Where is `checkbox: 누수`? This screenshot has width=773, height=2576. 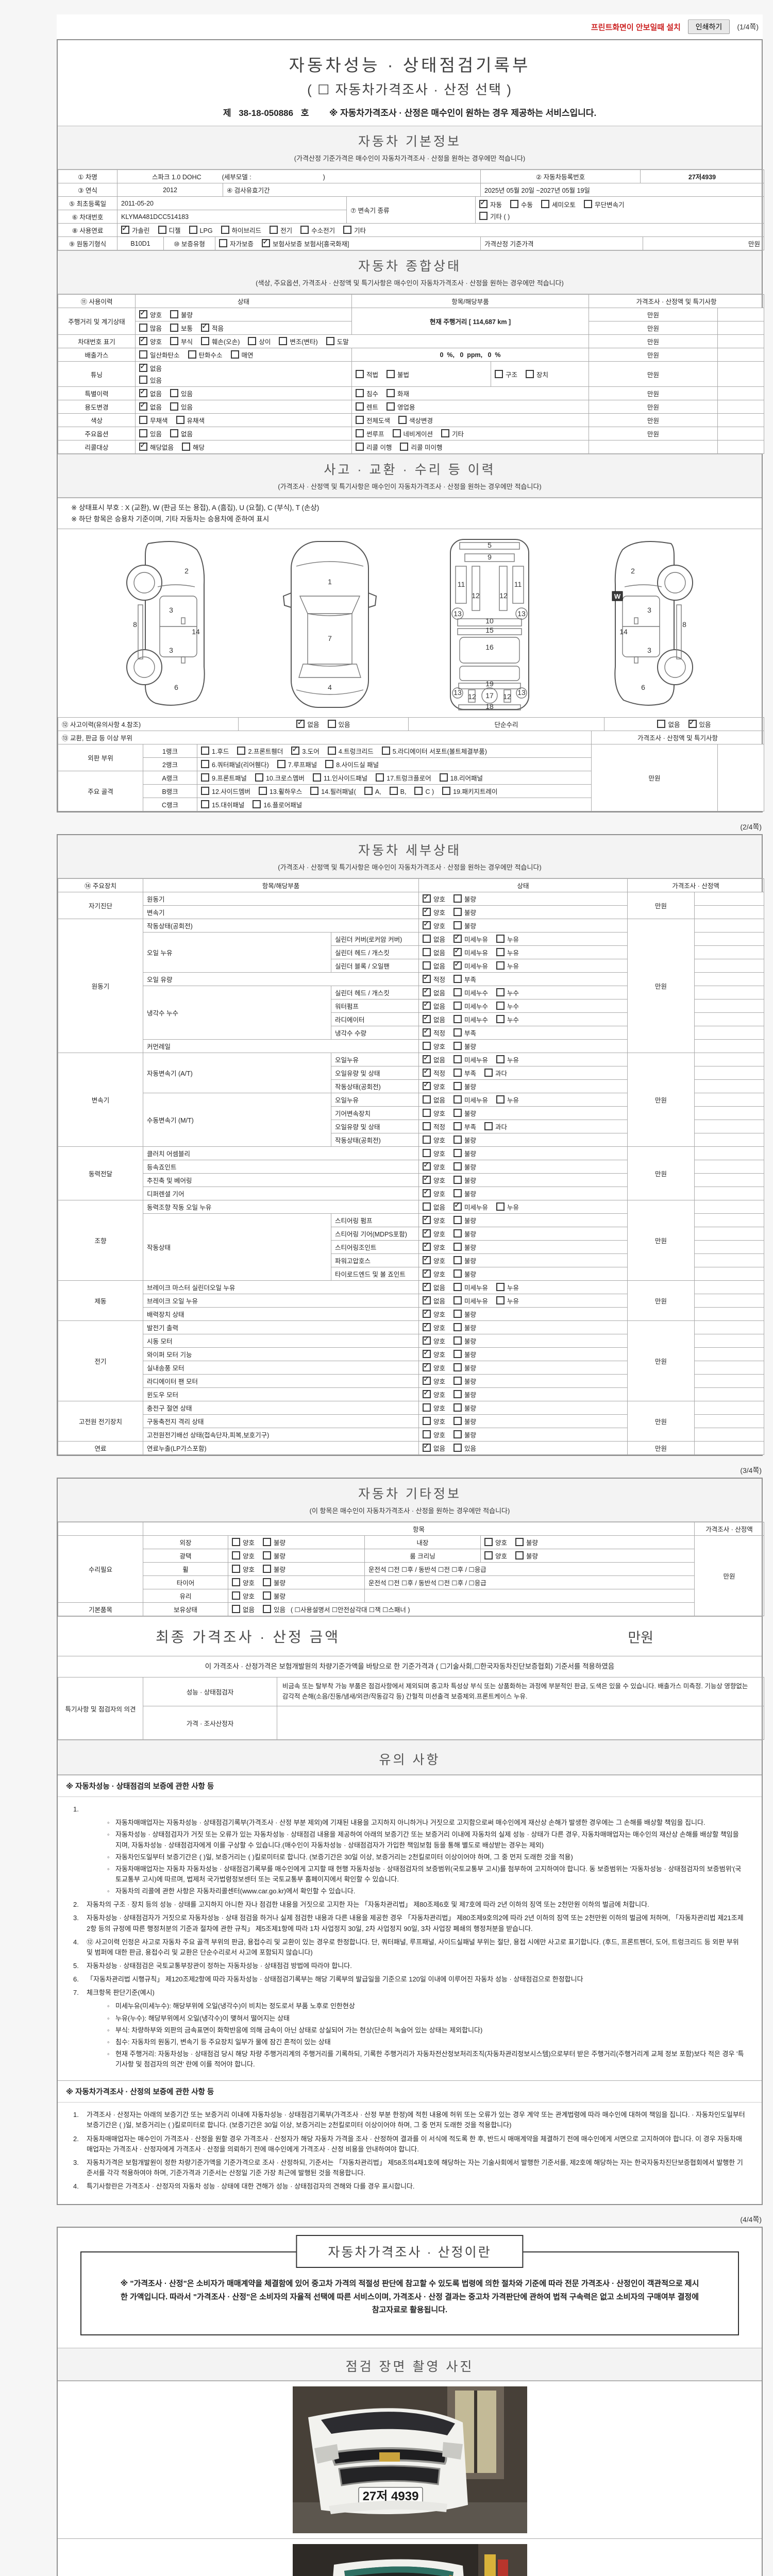
checkbox: 누수 is located at coordinates (507, 1006).